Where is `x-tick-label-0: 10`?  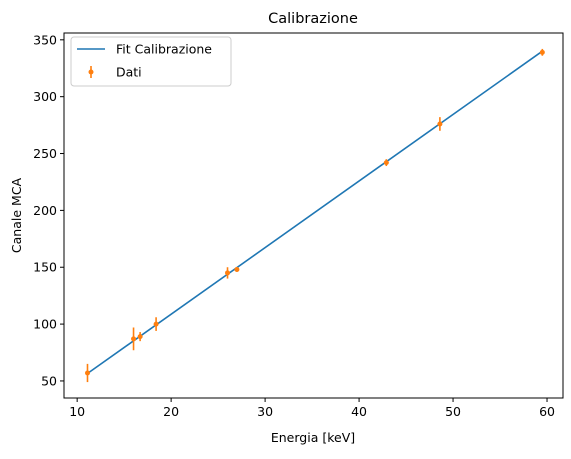 x-tick-label-0: 10 is located at coordinates (77, 411).